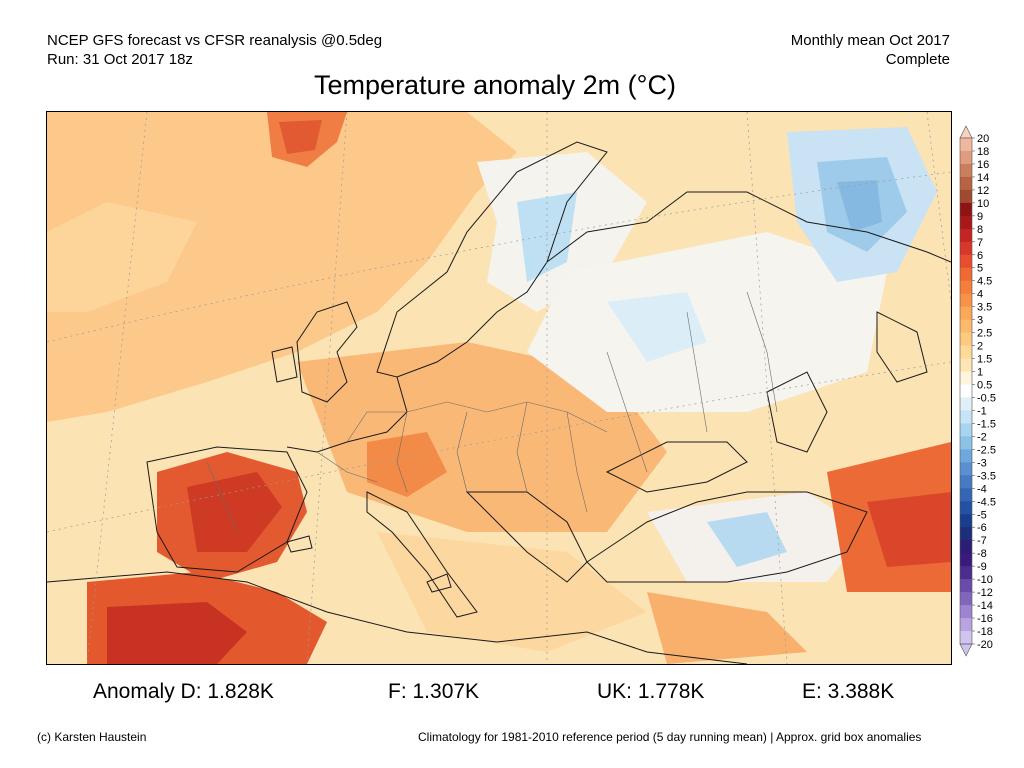 The height and width of the screenshot is (768, 1024). What do you see at coordinates (986, 398) in the screenshot?
I see `legend-level-label: -0.5` at bounding box center [986, 398].